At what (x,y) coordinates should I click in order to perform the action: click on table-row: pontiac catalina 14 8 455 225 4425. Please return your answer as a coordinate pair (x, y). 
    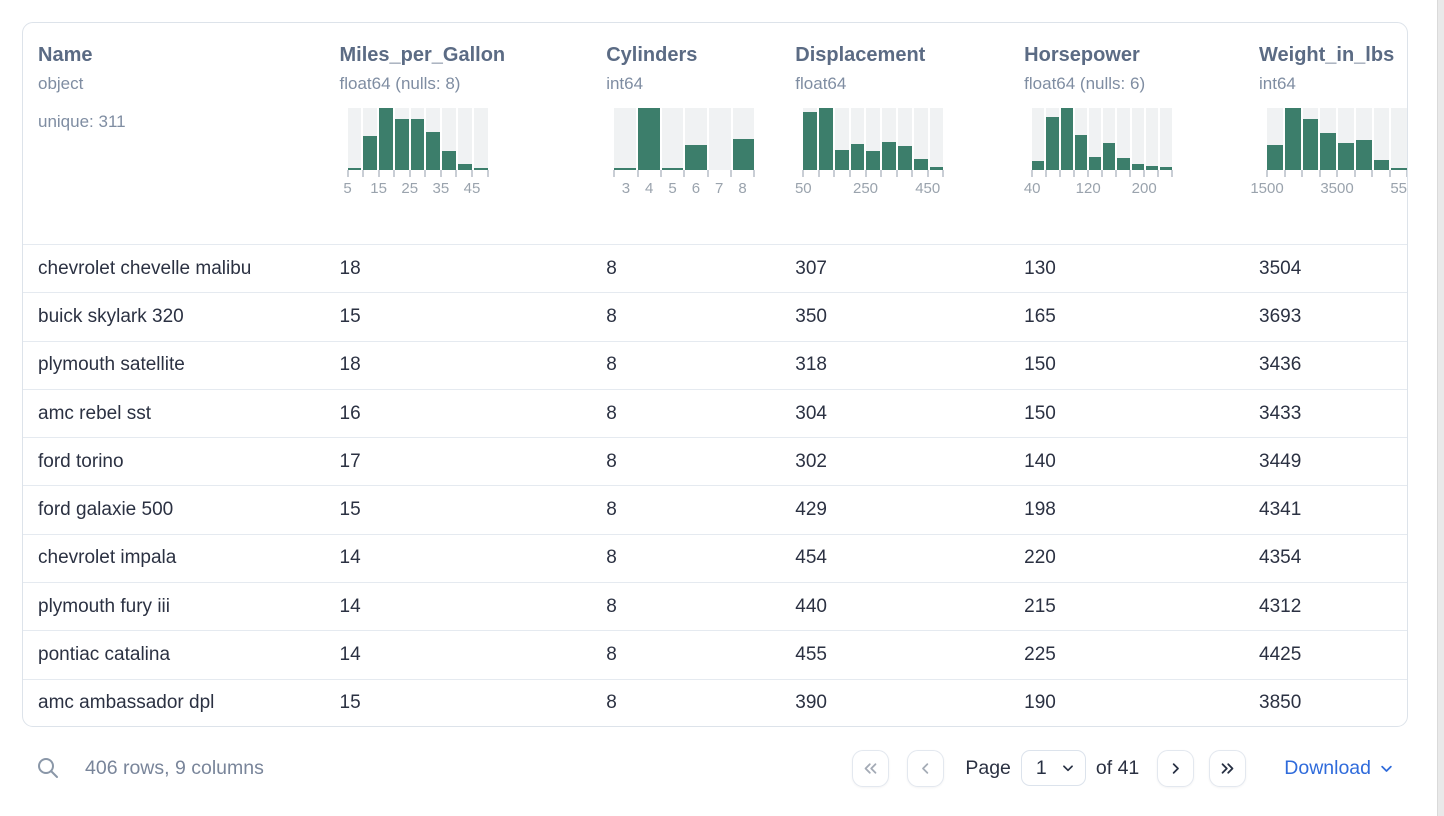
    Looking at the image, I should click on (715, 654).